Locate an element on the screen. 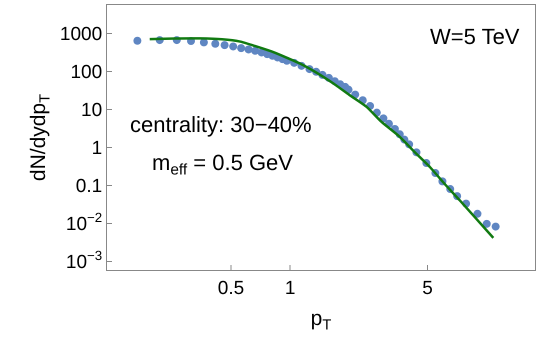 This screenshot has width=542, height=348. y-tick-label: 10 is located at coordinates (91, 111).